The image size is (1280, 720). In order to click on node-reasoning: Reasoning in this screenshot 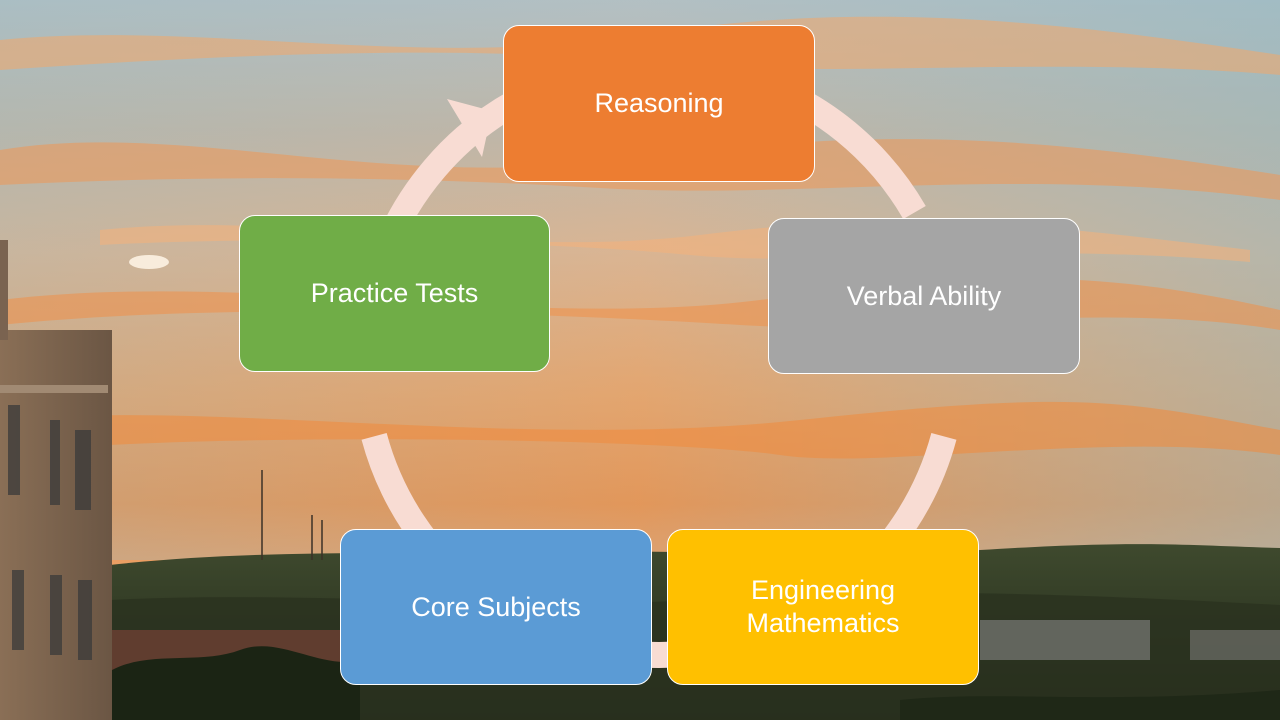, I will do `click(659, 103)`.